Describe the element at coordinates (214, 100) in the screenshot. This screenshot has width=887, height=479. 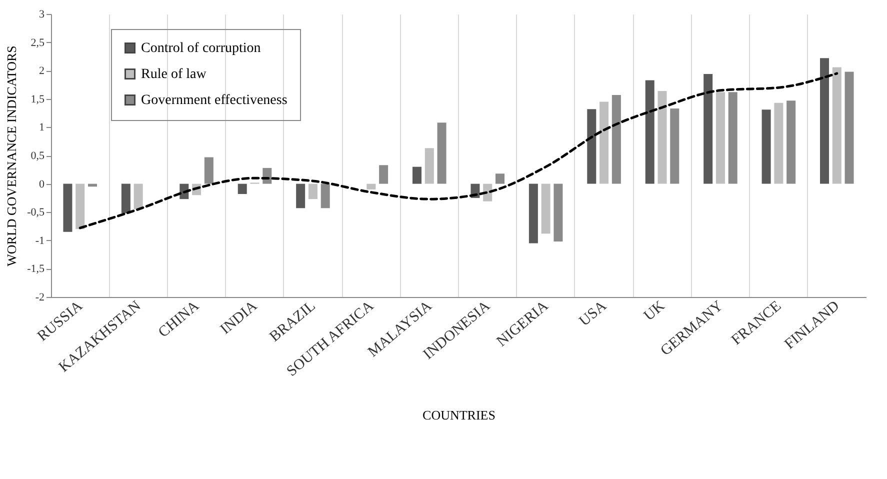
I see `legend-label: Government effectiveness` at that location.